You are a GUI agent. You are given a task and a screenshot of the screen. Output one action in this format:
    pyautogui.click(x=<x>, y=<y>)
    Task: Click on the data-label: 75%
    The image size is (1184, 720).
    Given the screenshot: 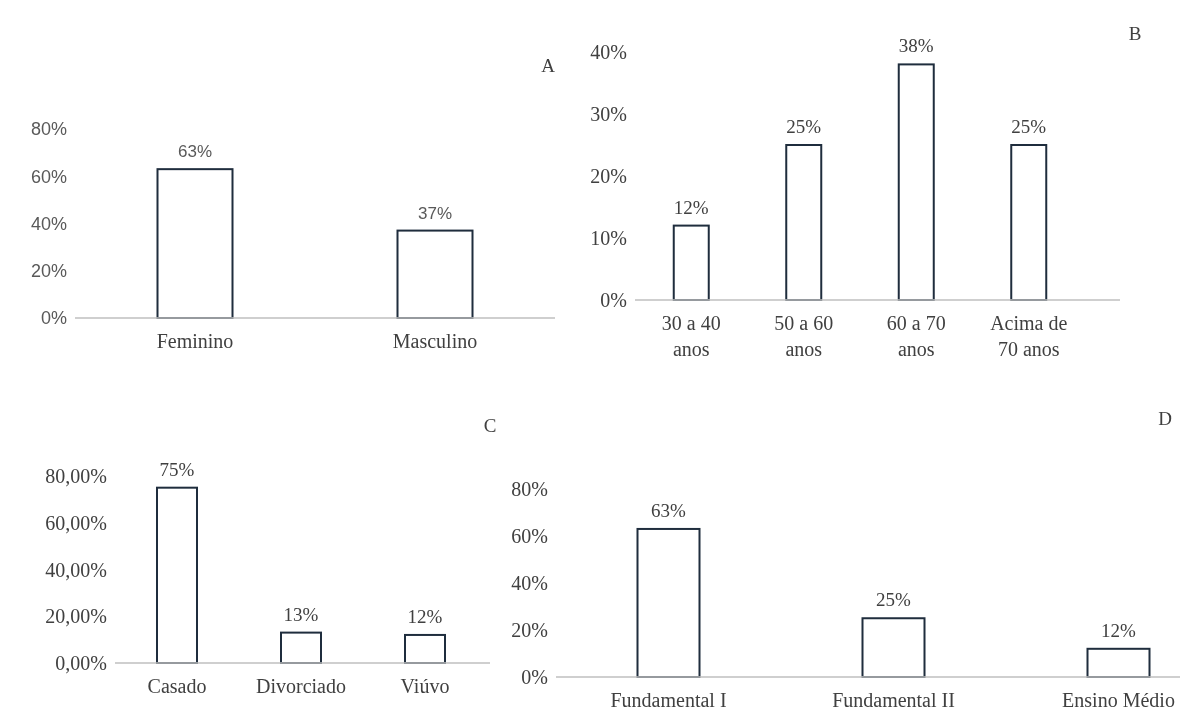 What is the action you would take?
    pyautogui.click(x=177, y=469)
    